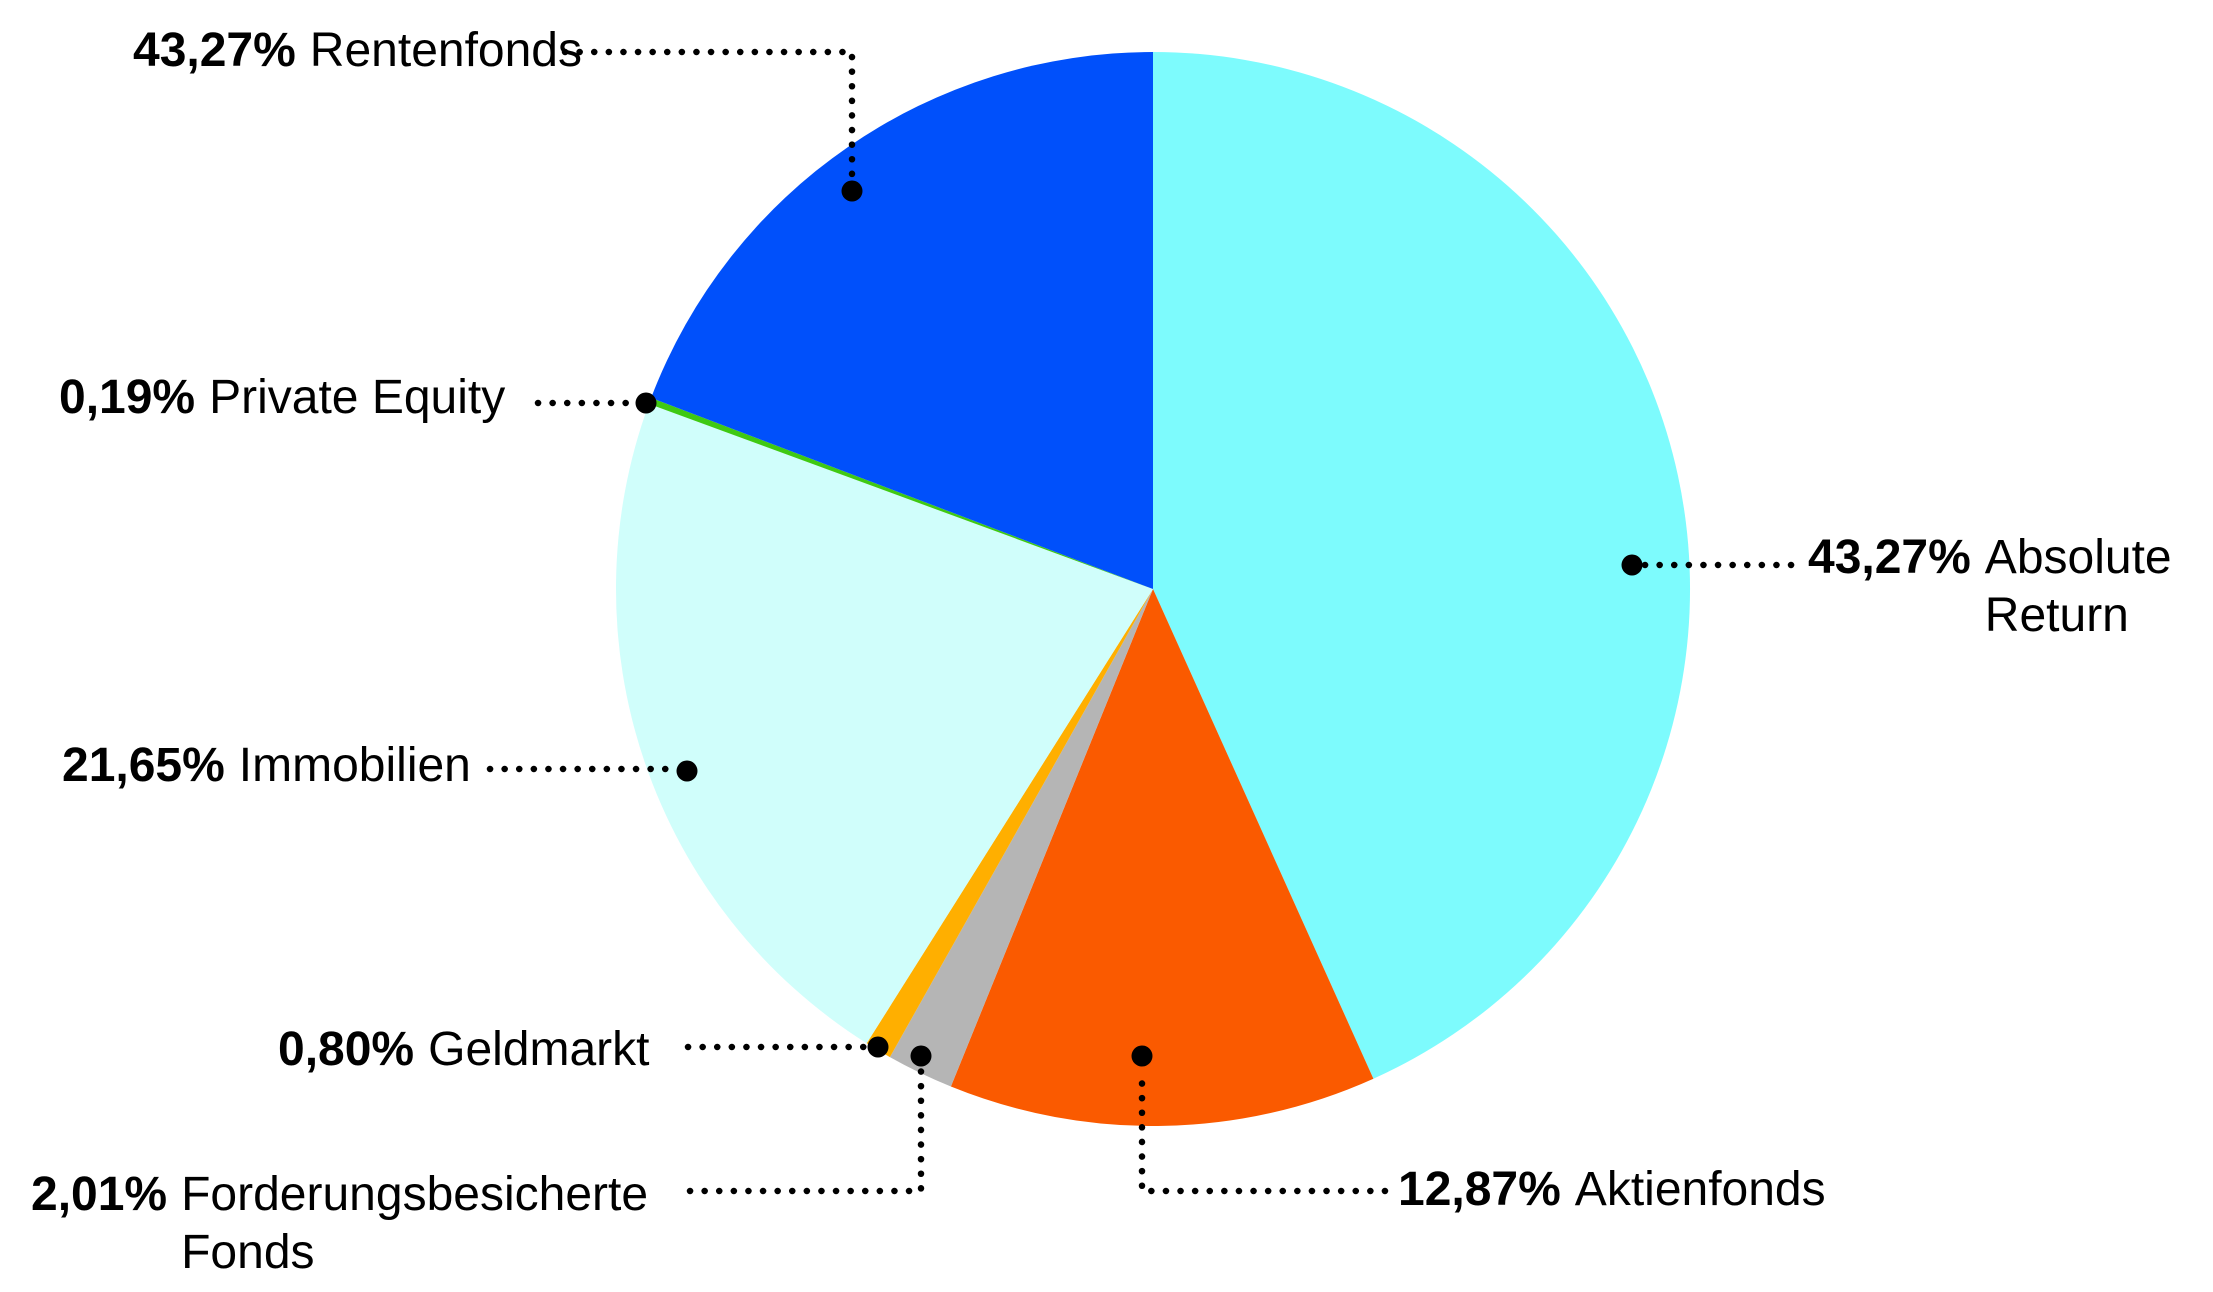 Image resolution: width=2213 pixels, height=1292 pixels. I want to click on label-immobilien: 21,65% Immobilien, so click(266, 766).